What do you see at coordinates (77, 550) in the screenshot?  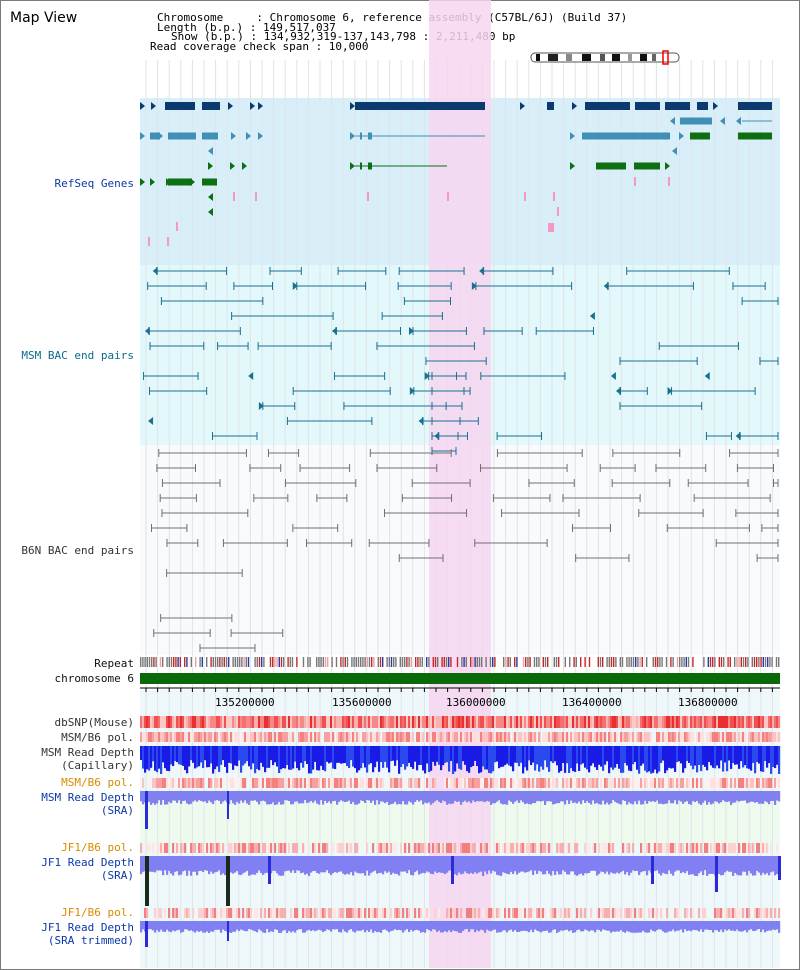 I see `track-label-b6n-bac: B6N BAC end pairs` at bounding box center [77, 550].